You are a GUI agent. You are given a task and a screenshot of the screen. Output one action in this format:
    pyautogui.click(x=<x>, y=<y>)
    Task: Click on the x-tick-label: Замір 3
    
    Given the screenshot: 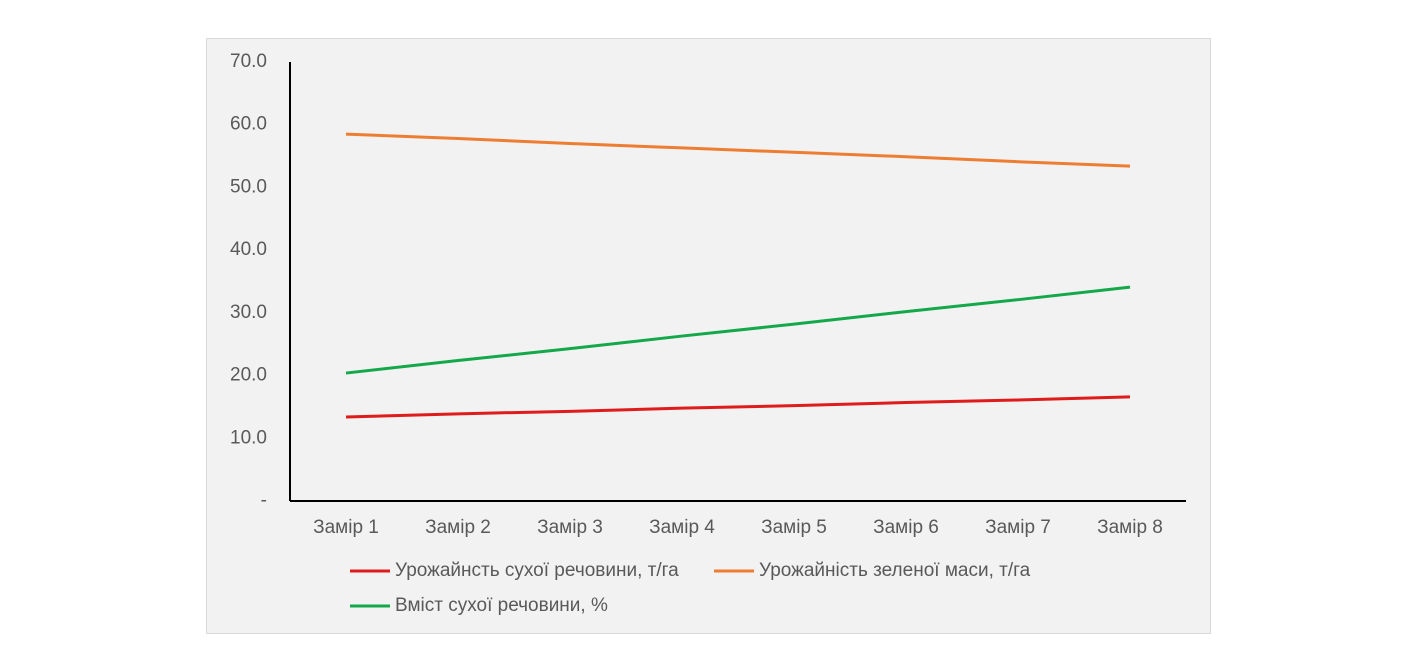 What is the action you would take?
    pyautogui.click(x=570, y=527)
    